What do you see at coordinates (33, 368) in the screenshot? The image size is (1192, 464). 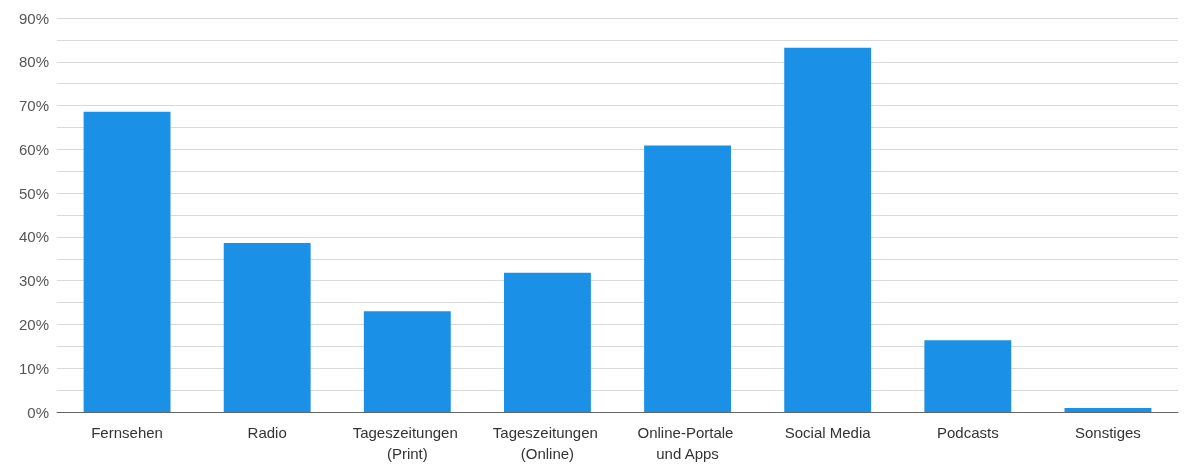 I see `y-tick-label: 10%` at bounding box center [33, 368].